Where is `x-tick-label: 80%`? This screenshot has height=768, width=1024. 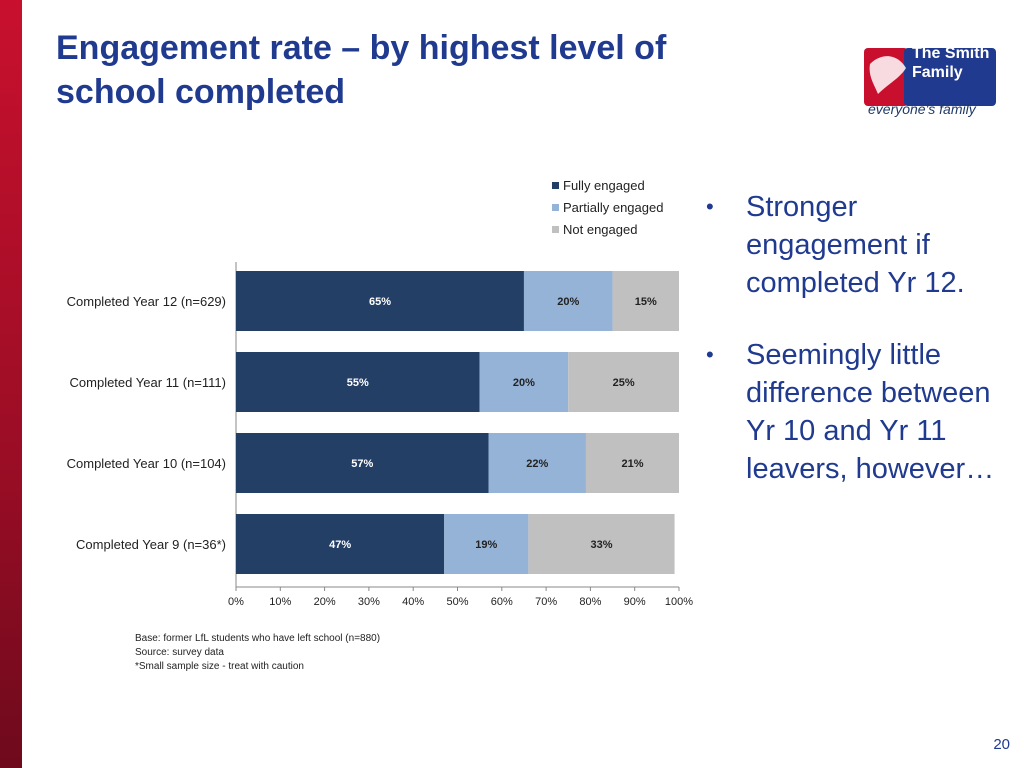 x-tick-label: 80% is located at coordinates (590, 602).